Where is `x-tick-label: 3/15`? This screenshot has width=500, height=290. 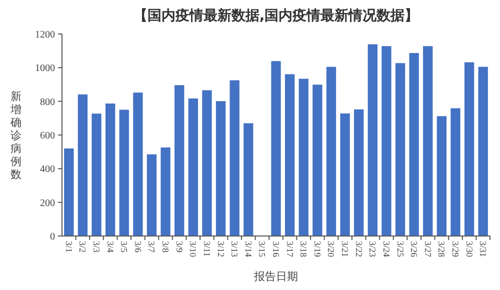
x-tick-label: 3/15 is located at coordinates (262, 249).